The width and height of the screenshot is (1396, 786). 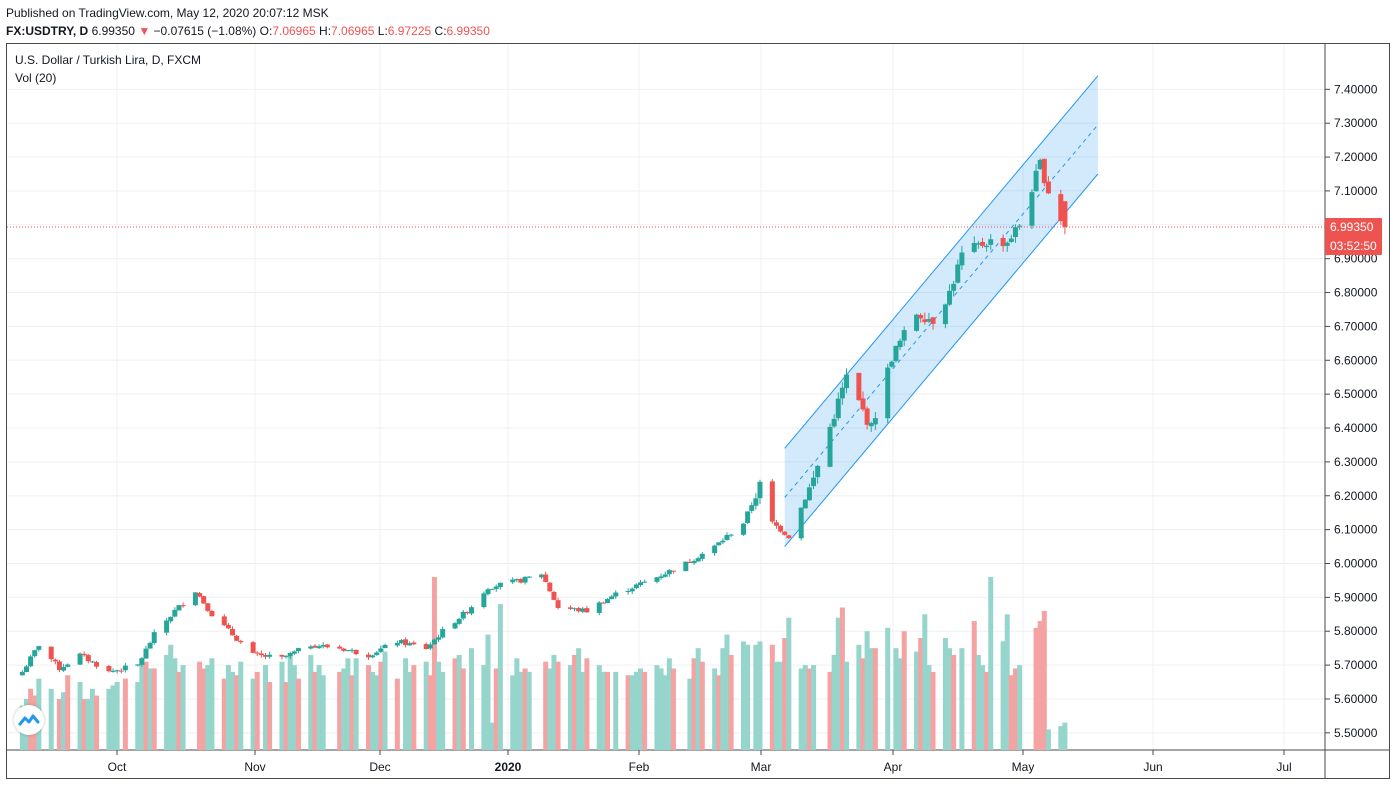 I want to click on y-tick-label: 6.90000, so click(x=1356, y=259).